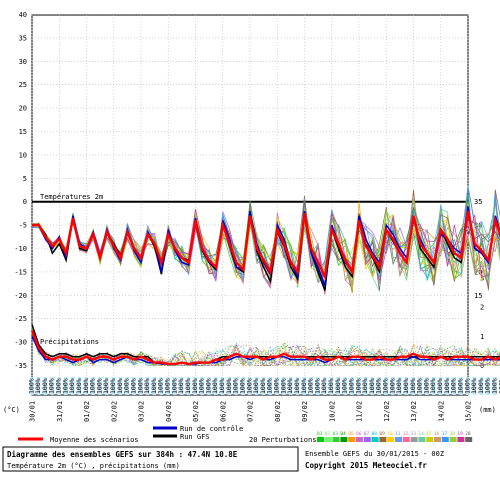  What do you see at coordinates (60, 411) in the screenshot?
I see `x-tick-label: 31/01` at bounding box center [60, 411].